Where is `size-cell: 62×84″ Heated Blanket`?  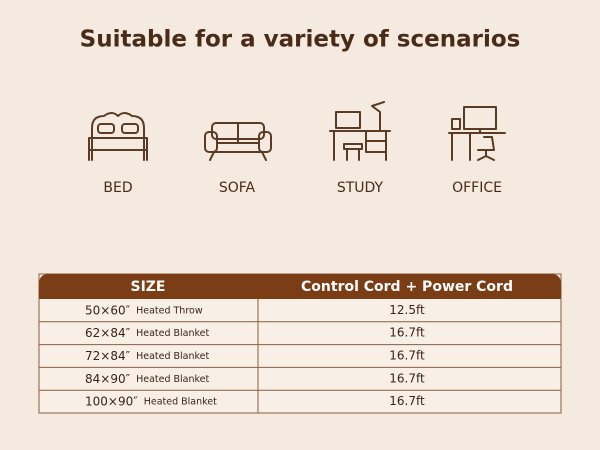
size-cell: 62×84″ Heated Blanket is located at coordinates (147, 333).